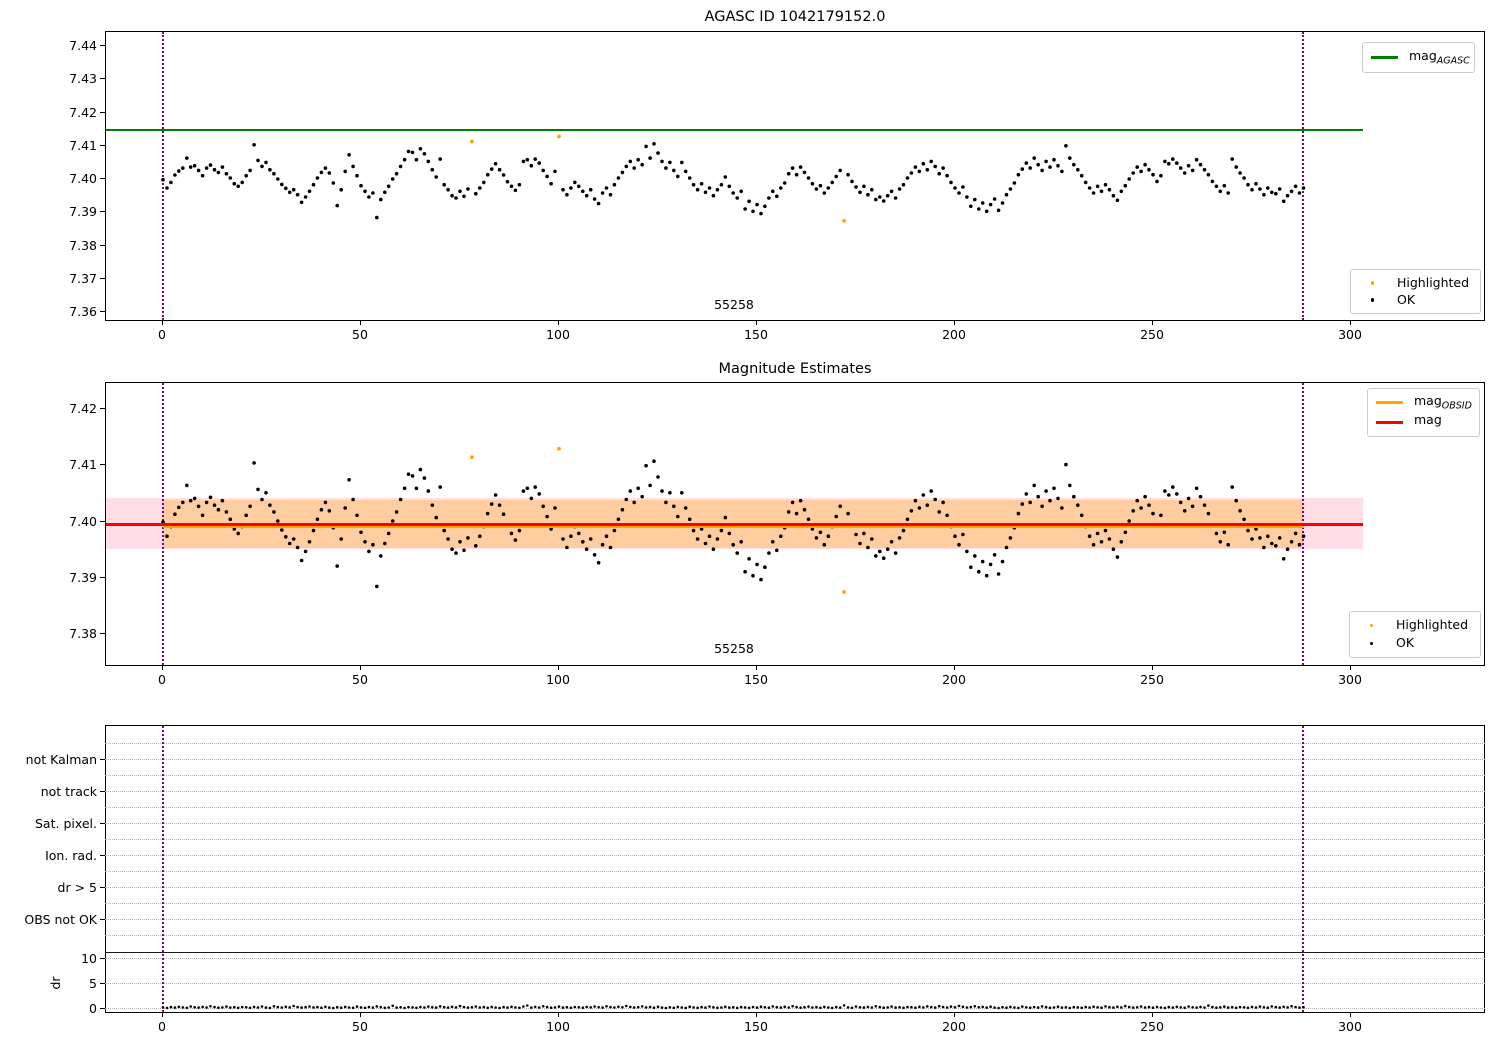  Describe the element at coordinates (954, 679) in the screenshot. I see `x-tick-label: 200` at that location.